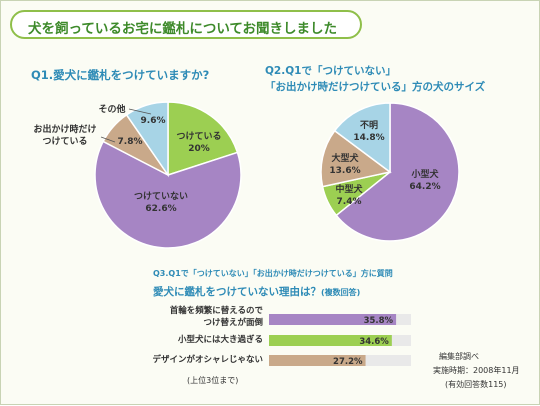 Image resolution: width=540 pixels, height=406 pixels. What do you see at coordinates (111, 109) in the screenshot?
I see `q1-label-sonota: その他` at bounding box center [111, 109].